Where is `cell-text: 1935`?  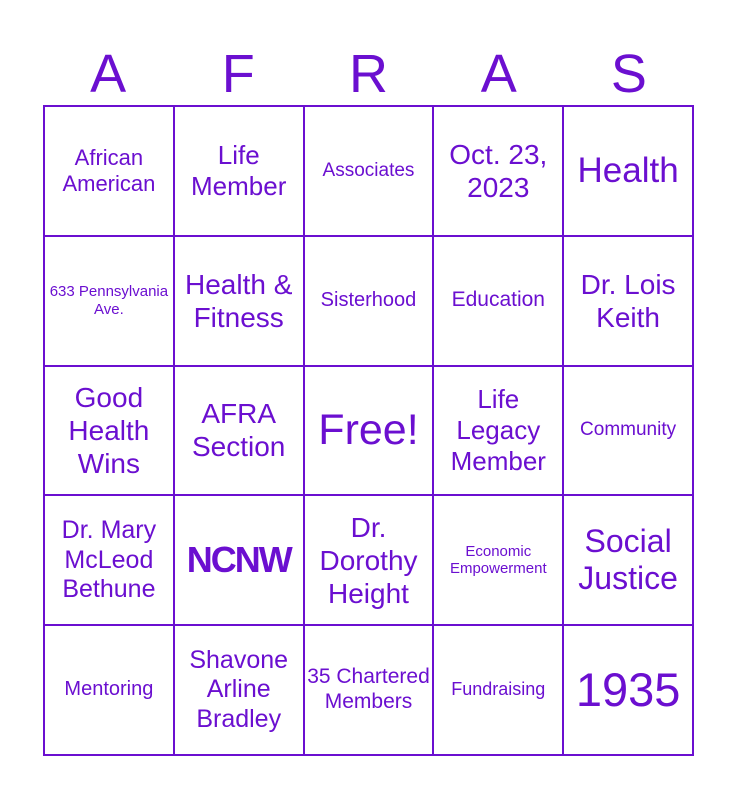 cell-text: 1935 is located at coordinates (628, 690).